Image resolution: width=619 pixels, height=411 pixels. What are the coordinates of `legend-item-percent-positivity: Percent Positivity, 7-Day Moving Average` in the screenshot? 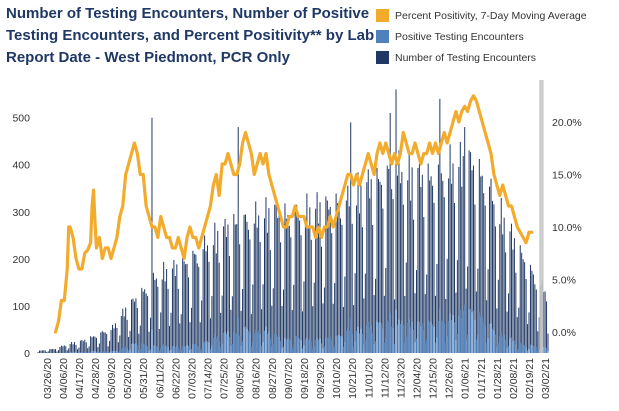 It's located at (496, 15).